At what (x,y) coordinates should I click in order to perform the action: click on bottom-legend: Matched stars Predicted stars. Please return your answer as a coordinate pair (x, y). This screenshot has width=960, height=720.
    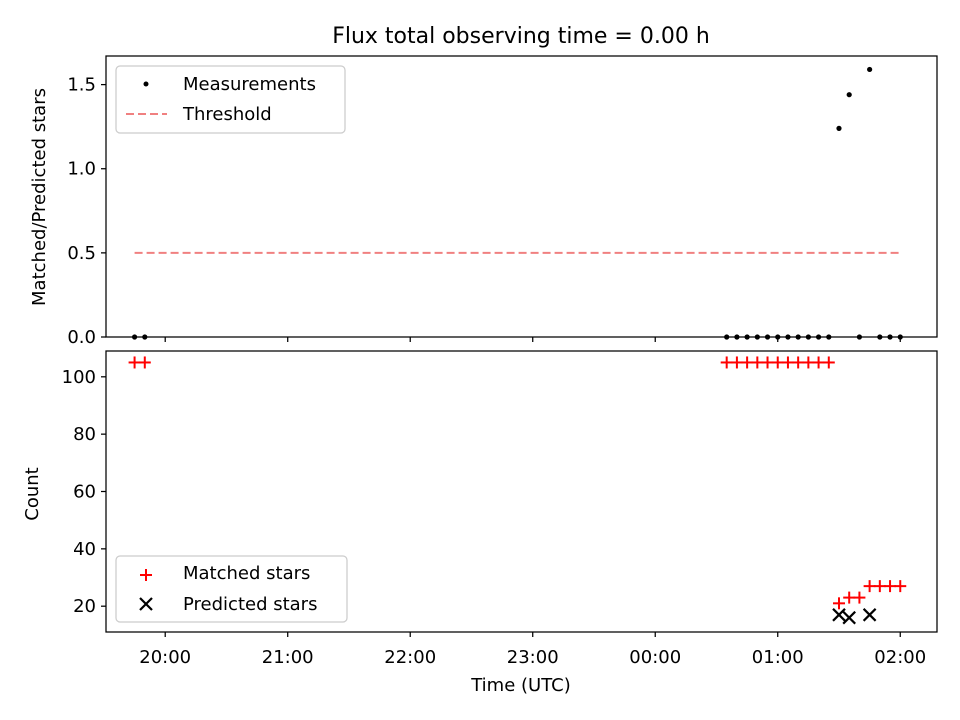
    Looking at the image, I should click on (231, 589).